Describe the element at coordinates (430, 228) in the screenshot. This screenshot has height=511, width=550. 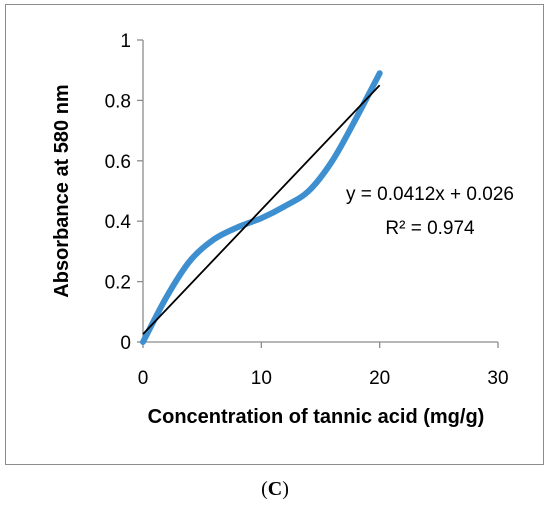
I see `r-squared-label: R² = 0.974` at that location.